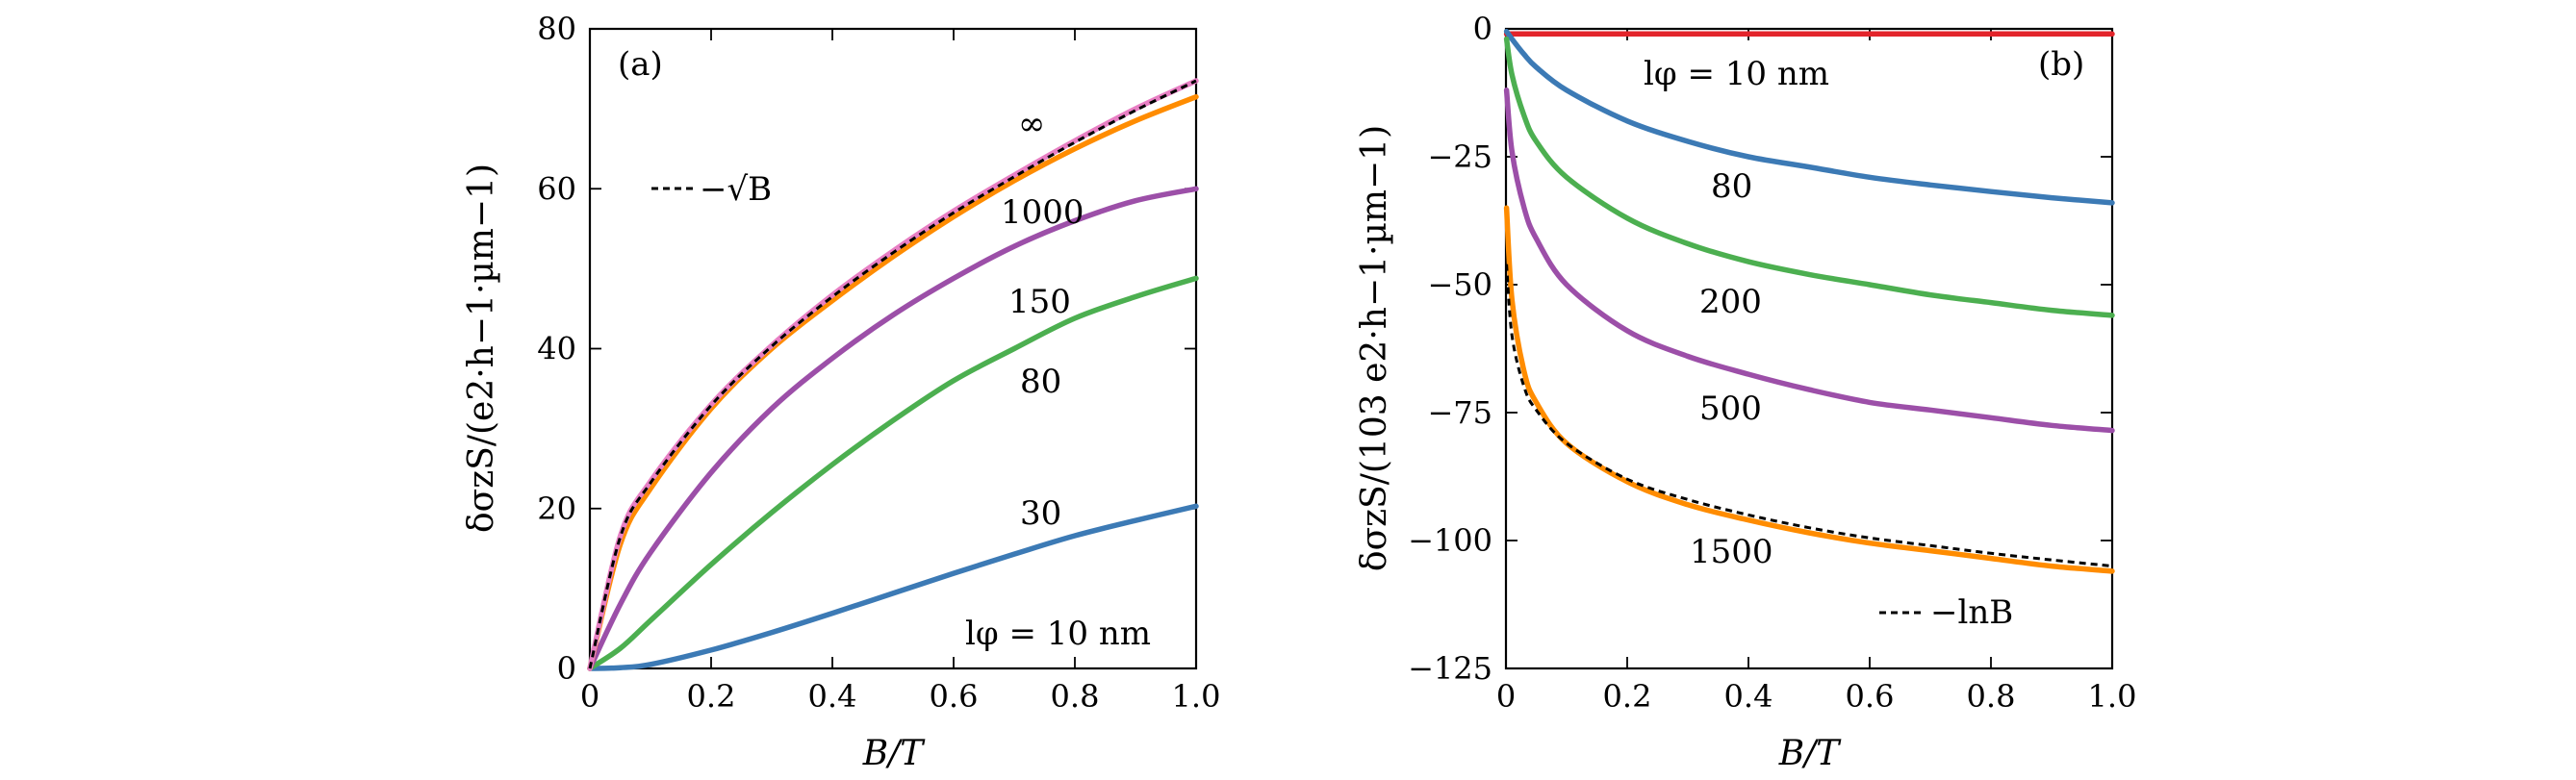 The width and height of the screenshot is (2576, 780). I want to click on panel-b-legend-text: −lnB, so click(1971, 612).